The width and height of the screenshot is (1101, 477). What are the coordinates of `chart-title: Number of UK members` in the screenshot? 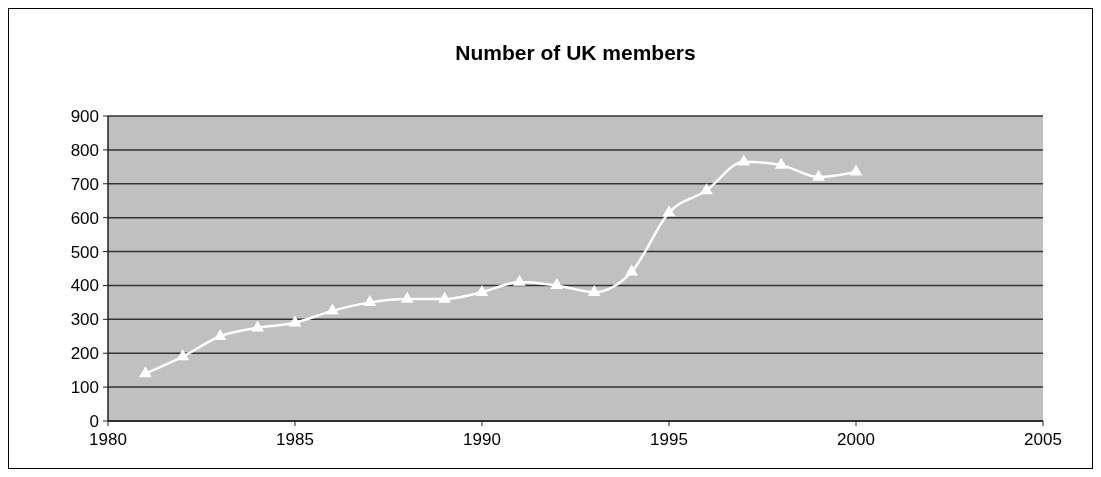 It's located at (575, 52).